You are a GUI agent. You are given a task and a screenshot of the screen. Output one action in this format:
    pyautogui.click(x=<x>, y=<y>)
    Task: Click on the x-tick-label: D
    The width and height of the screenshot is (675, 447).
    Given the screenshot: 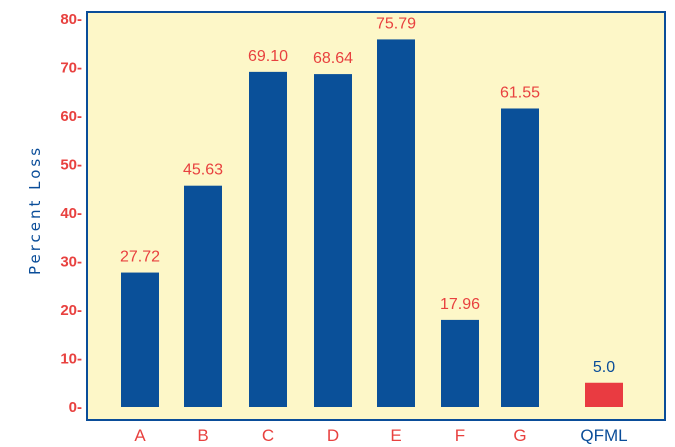 What is the action you would take?
    pyautogui.click(x=333, y=435)
    